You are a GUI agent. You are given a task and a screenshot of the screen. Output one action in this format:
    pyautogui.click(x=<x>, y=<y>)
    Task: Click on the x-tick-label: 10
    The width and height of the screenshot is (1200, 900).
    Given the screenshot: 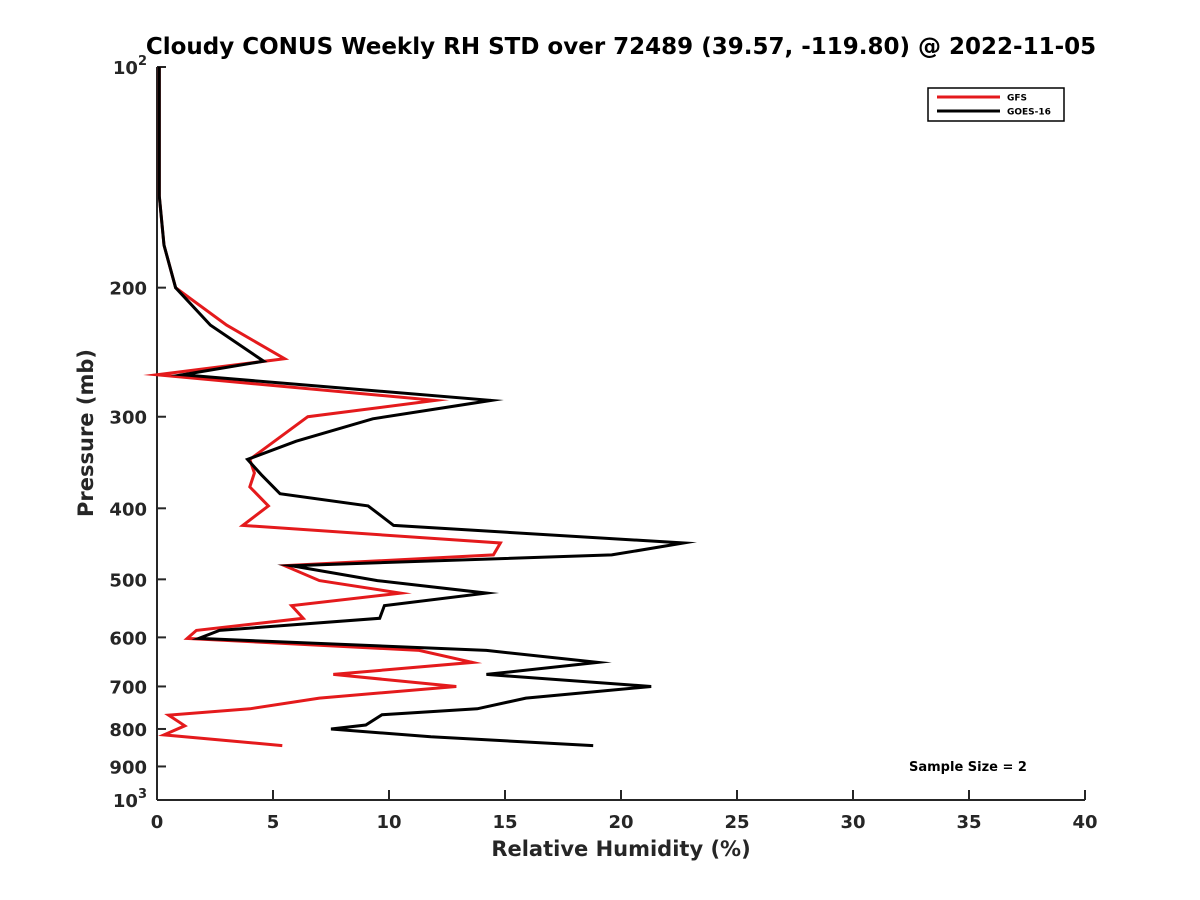 What is the action you would take?
    pyautogui.click(x=388, y=822)
    